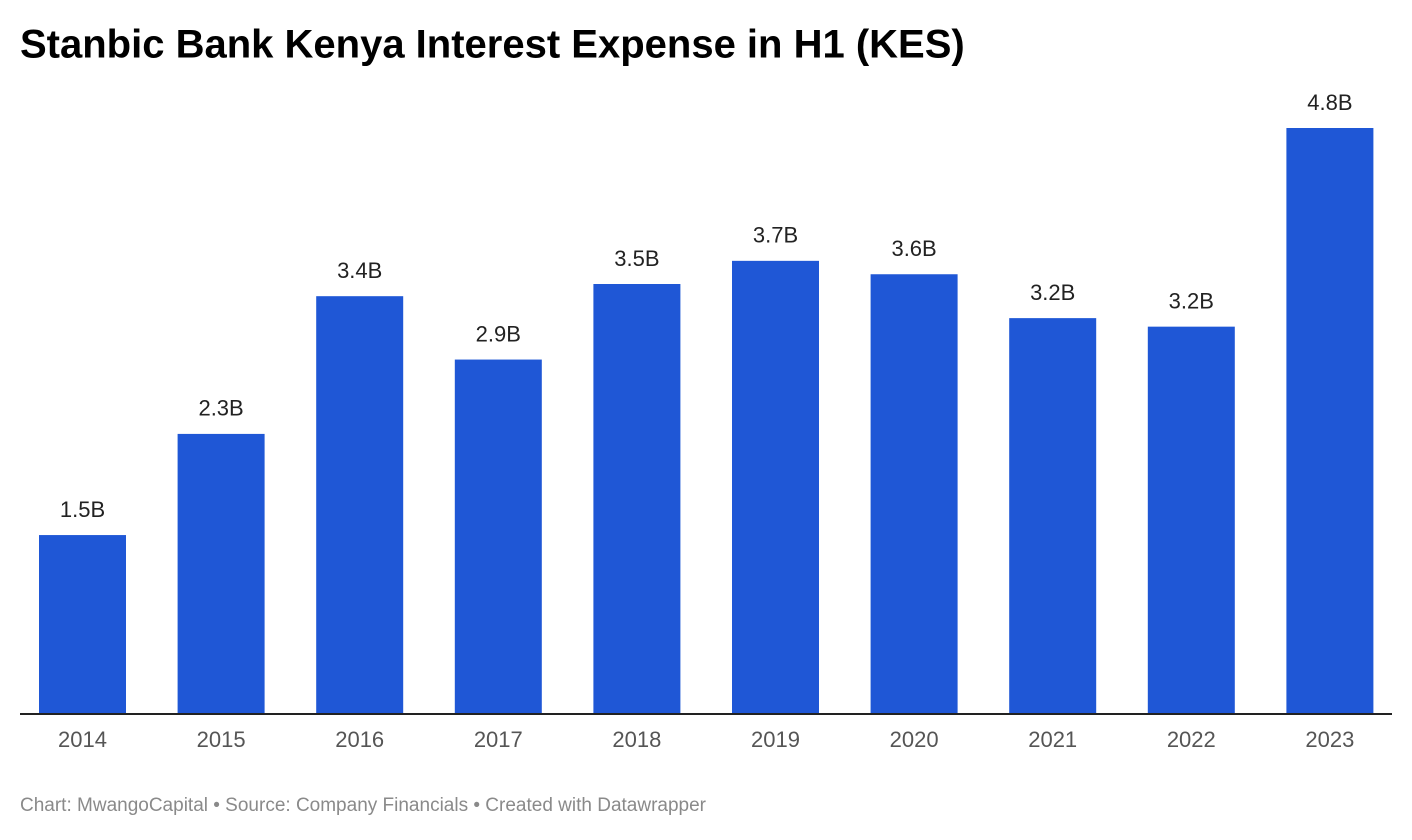  Describe the element at coordinates (82, 739) in the screenshot. I see `x-tick-label: 2014` at that location.